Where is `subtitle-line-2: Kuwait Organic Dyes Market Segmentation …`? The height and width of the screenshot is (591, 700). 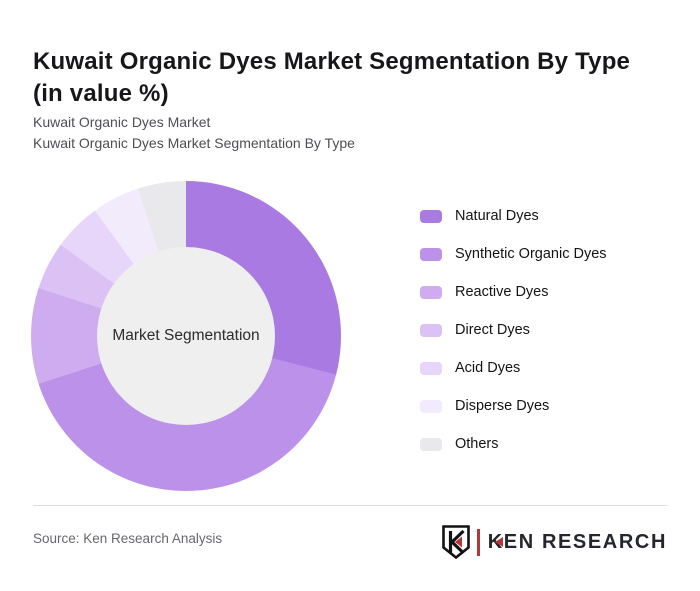 subtitle-line-2: Kuwait Organic Dyes Market Segmentation … is located at coordinates (194, 143).